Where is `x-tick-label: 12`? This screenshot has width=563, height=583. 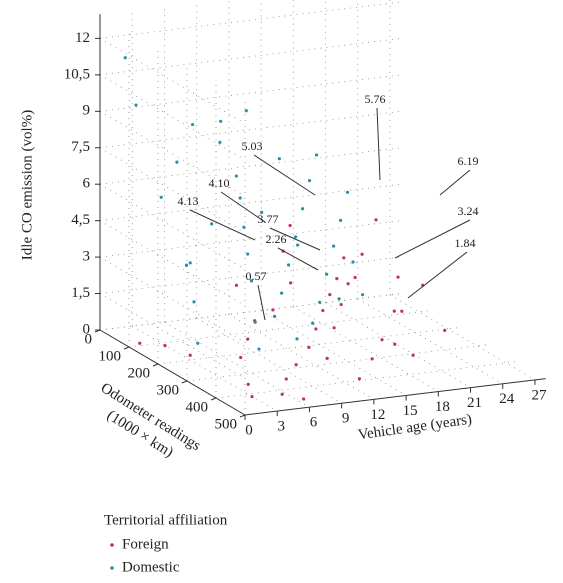
x-tick-label: 12 is located at coordinates (377, 415).